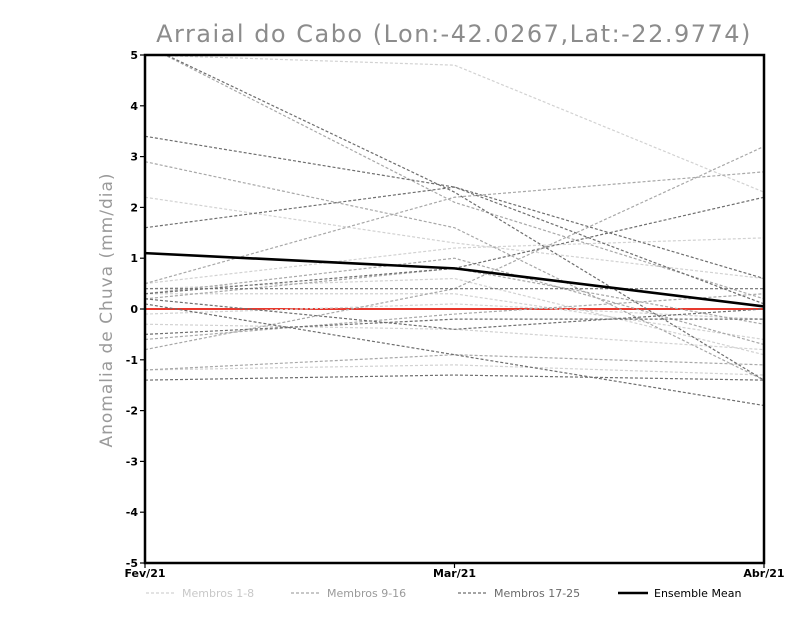 This screenshot has height=618, width=800. I want to click on y-axis-ticks: -5 -4 -3 -2 -1 0 1 2 3 4 5, so click(135, 309).